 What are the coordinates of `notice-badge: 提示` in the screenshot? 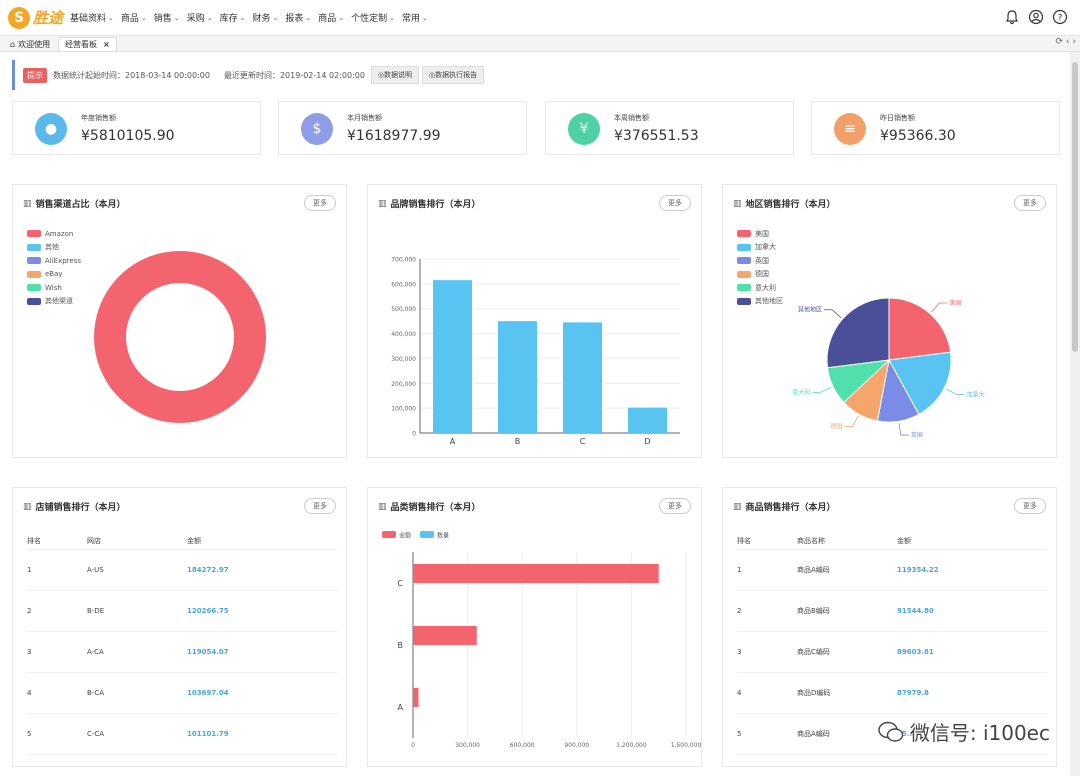 It's located at (35, 75).